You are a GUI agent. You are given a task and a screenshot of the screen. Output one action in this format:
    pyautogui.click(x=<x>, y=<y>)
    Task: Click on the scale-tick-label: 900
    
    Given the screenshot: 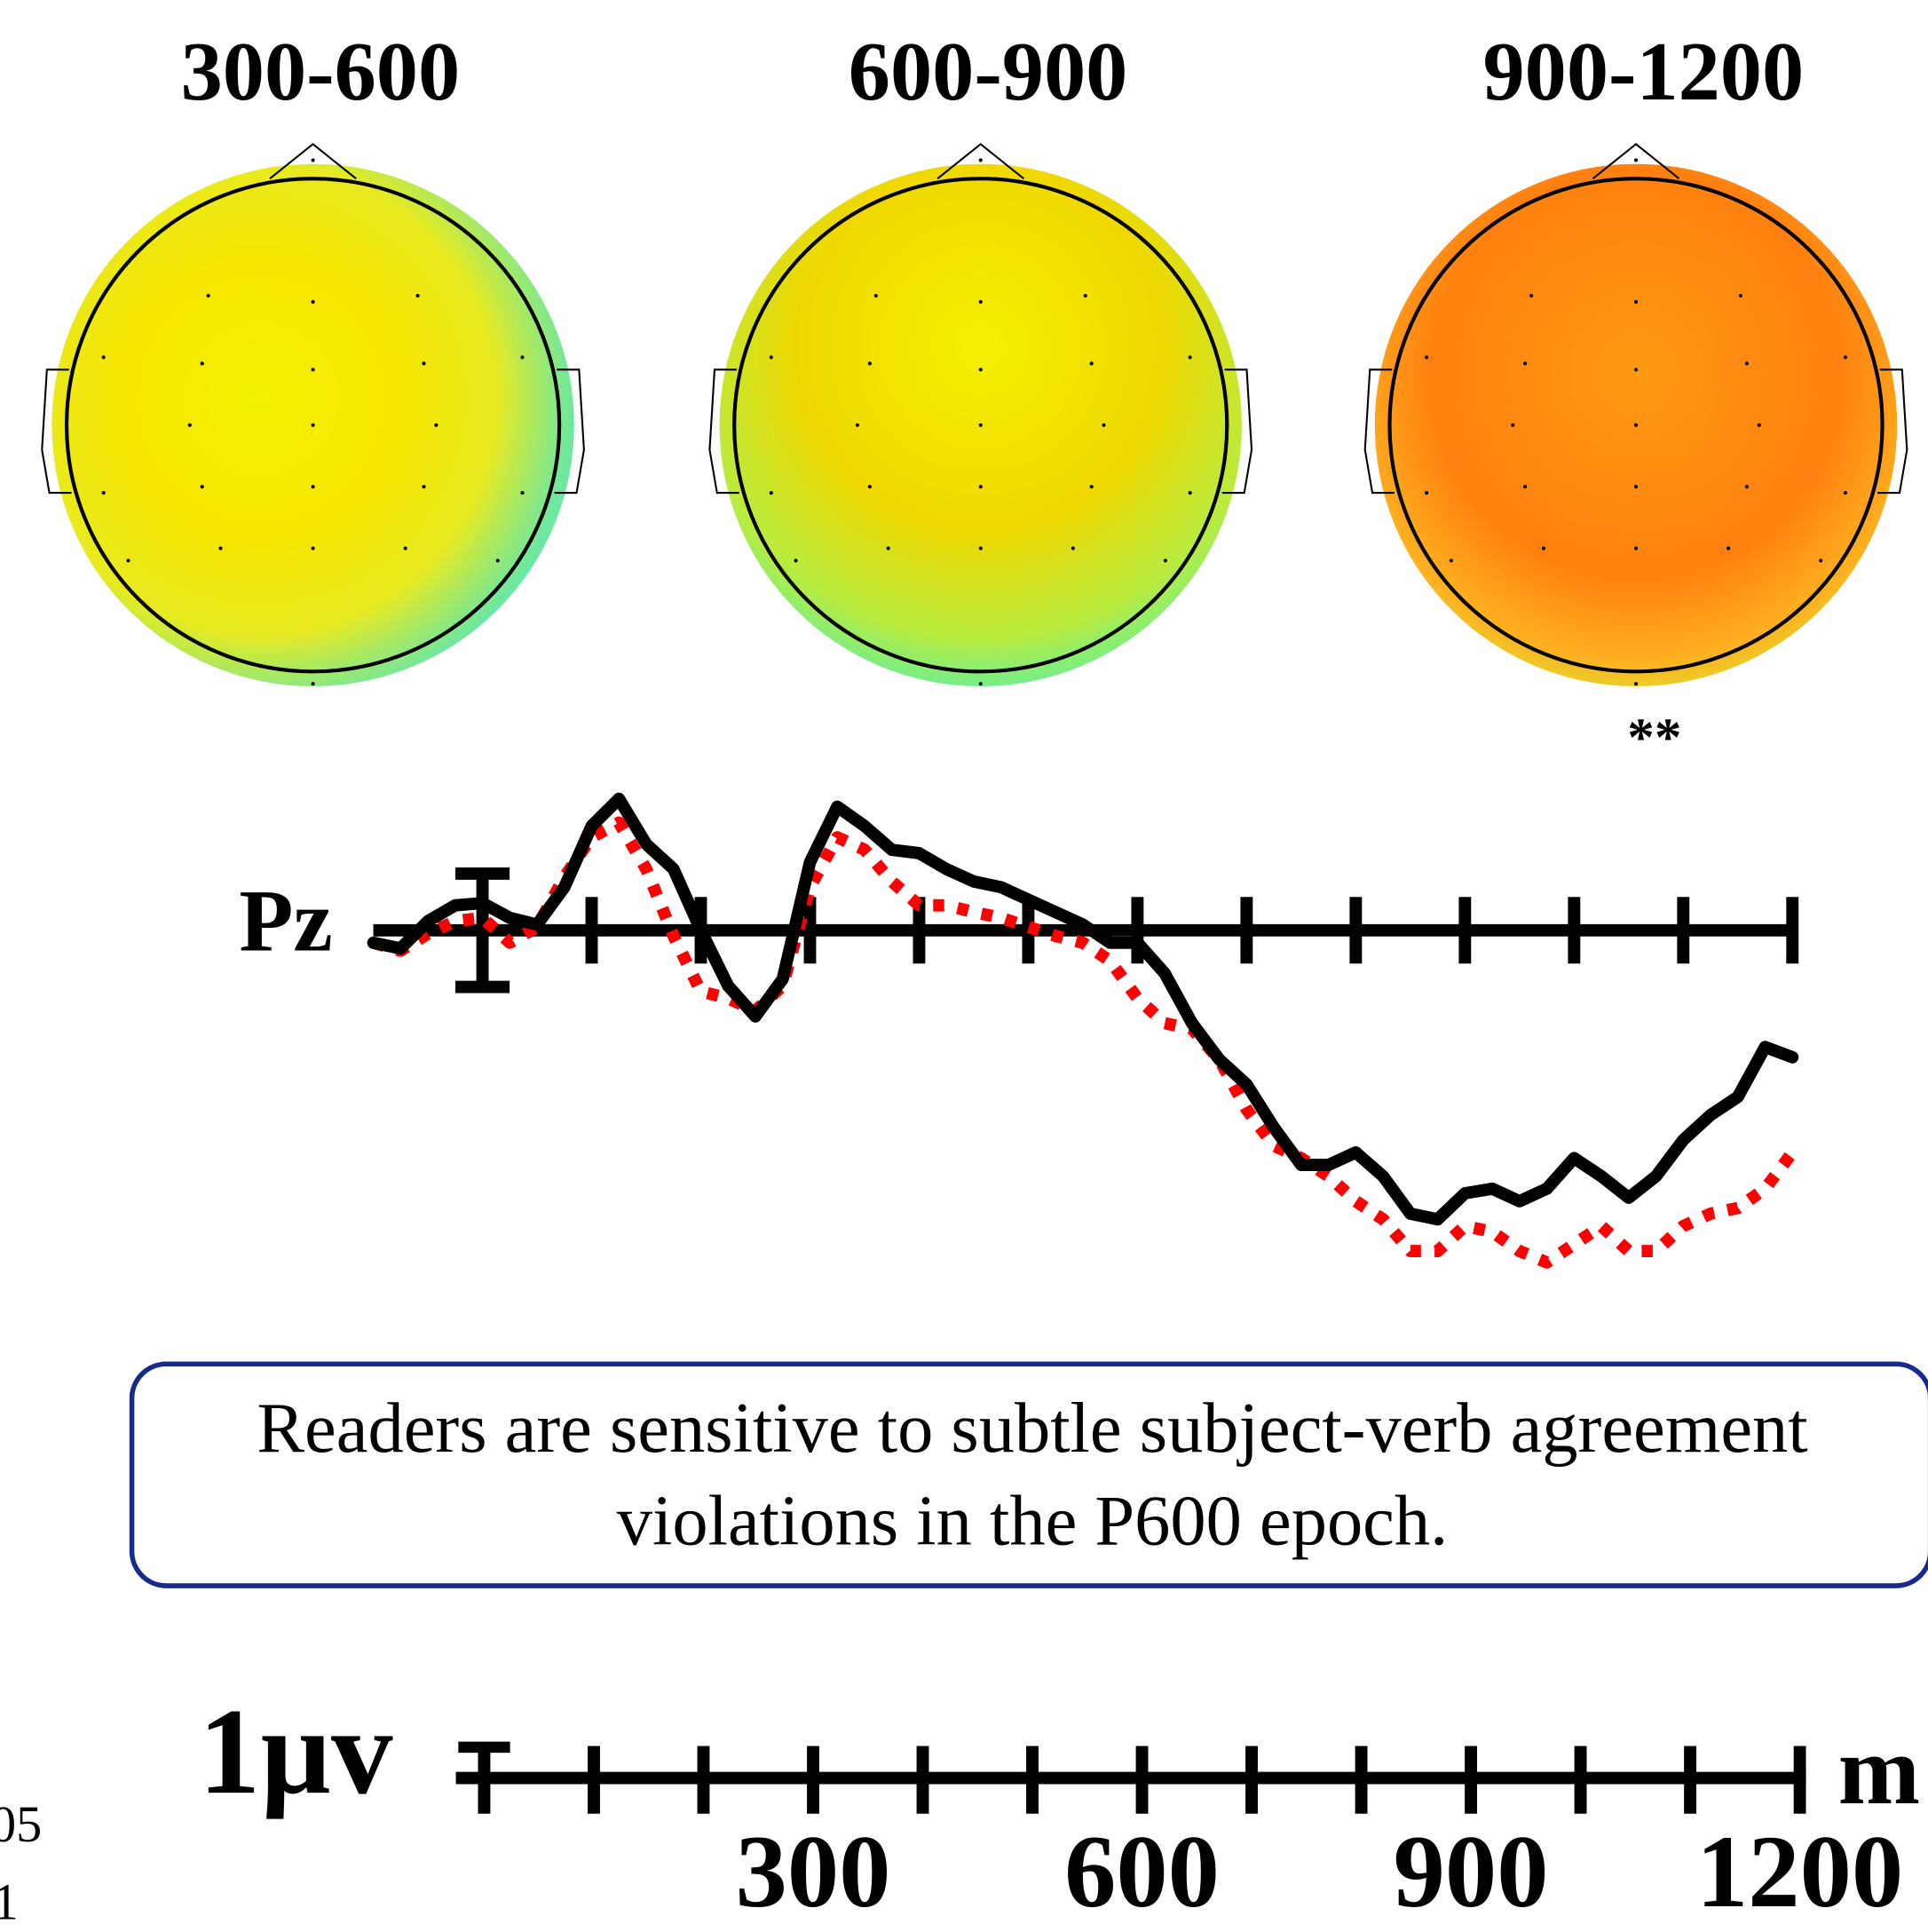 What is the action you would take?
    pyautogui.click(x=1471, y=1872)
    